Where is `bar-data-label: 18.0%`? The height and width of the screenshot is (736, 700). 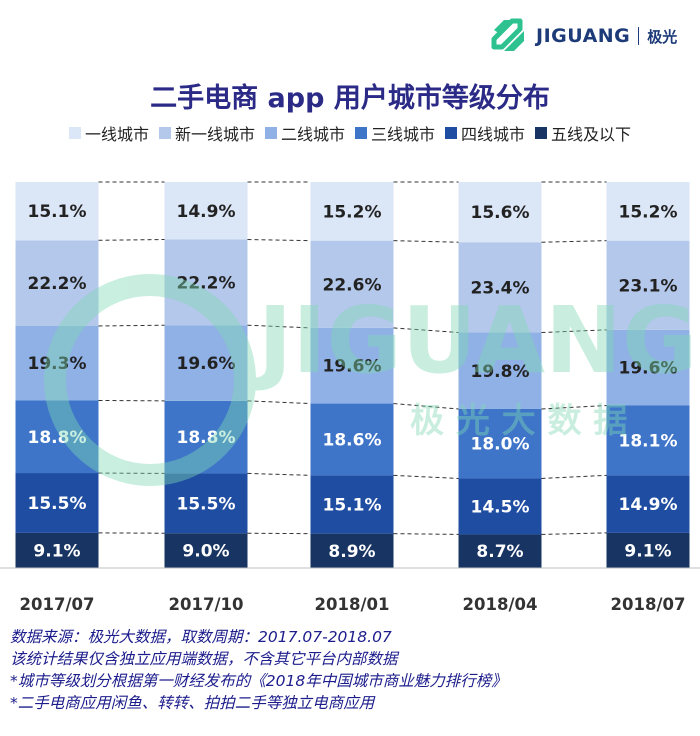 bar-data-label: 18.0% is located at coordinates (500, 445).